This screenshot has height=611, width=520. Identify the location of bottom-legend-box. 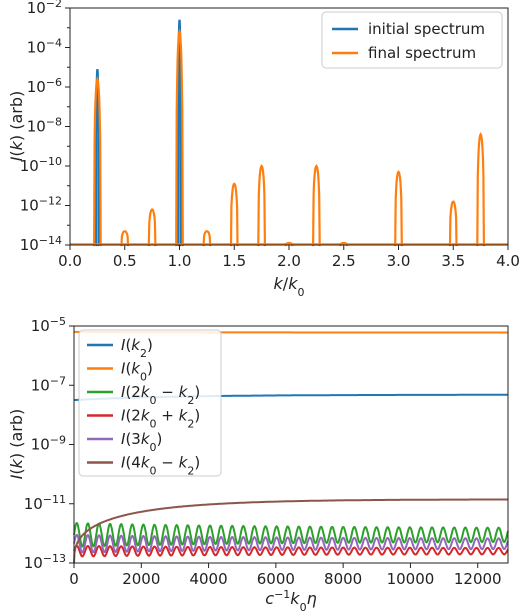
(150, 403).